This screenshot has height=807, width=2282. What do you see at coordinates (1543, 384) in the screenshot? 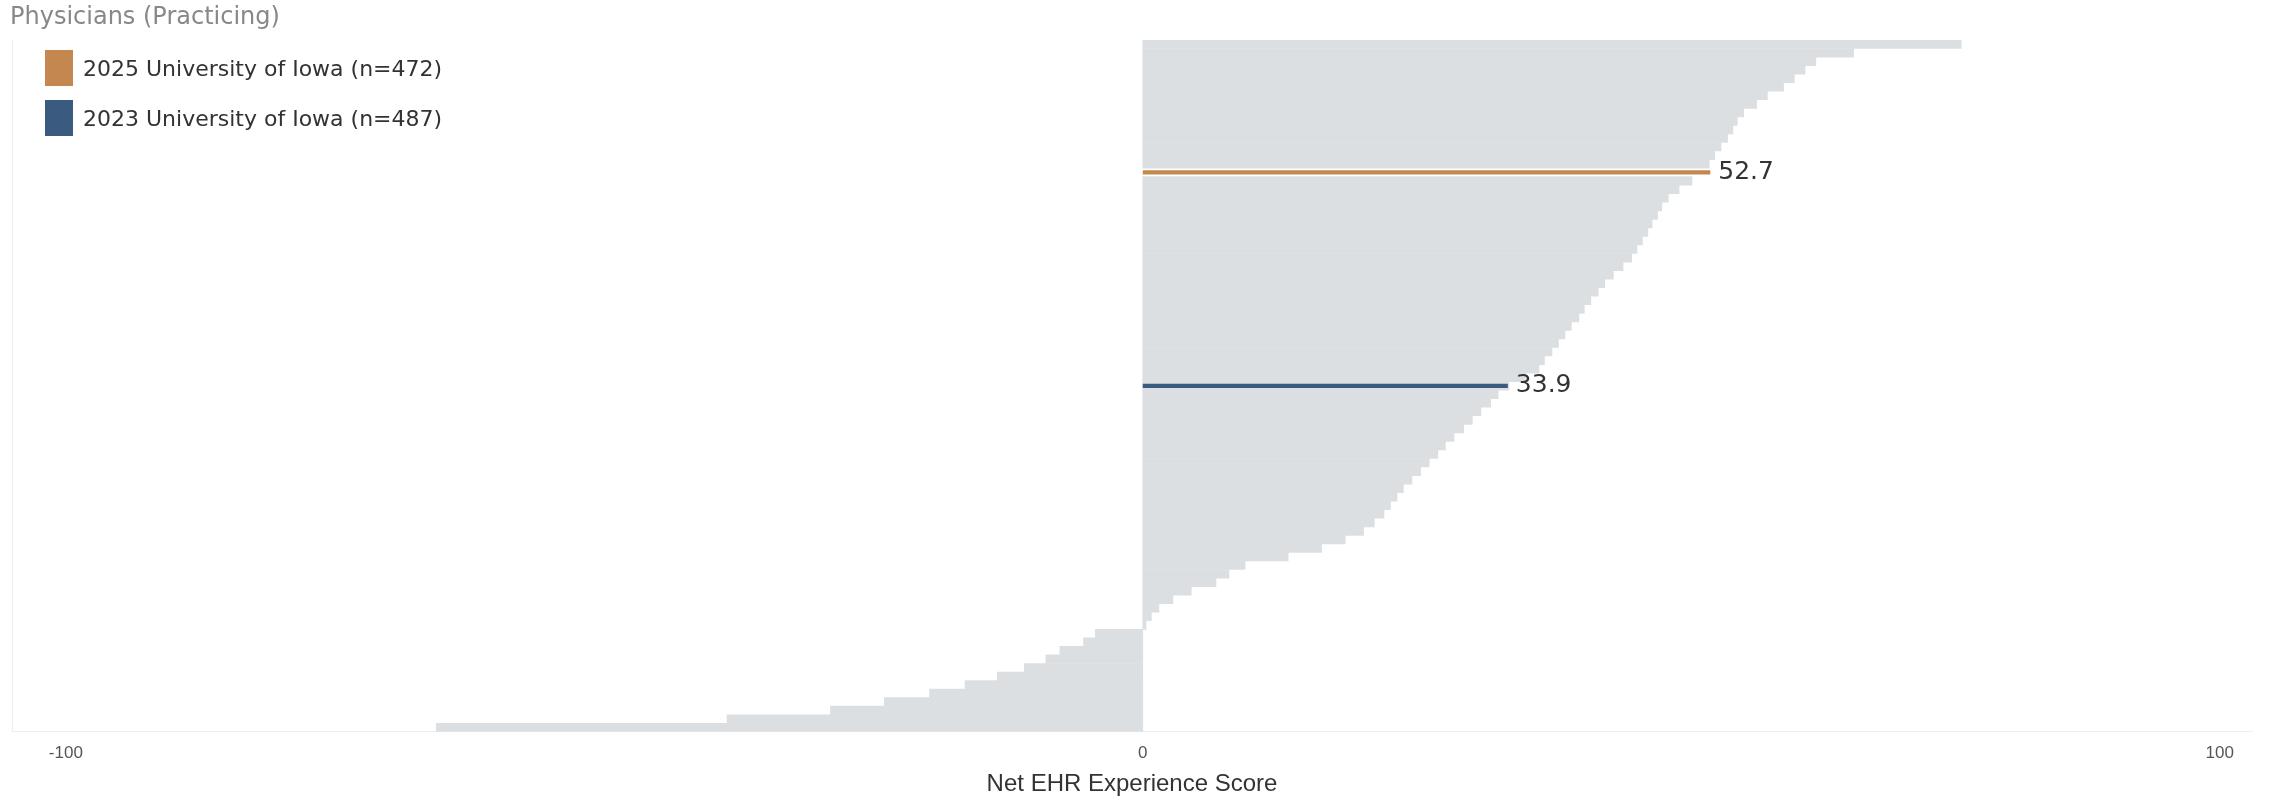
I see `data-label: 33.9` at bounding box center [1543, 384].